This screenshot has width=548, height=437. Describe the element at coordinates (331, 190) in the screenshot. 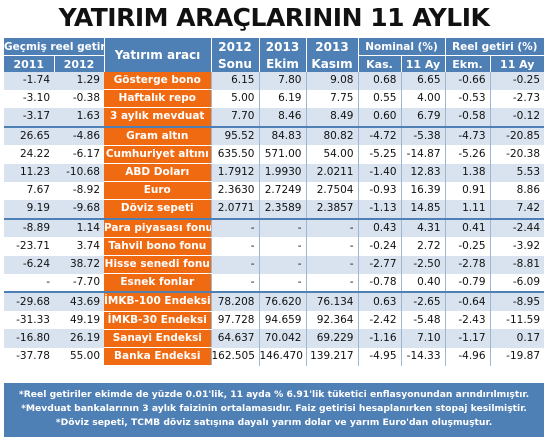

I see `value-nov2013: 2.7504` at that location.